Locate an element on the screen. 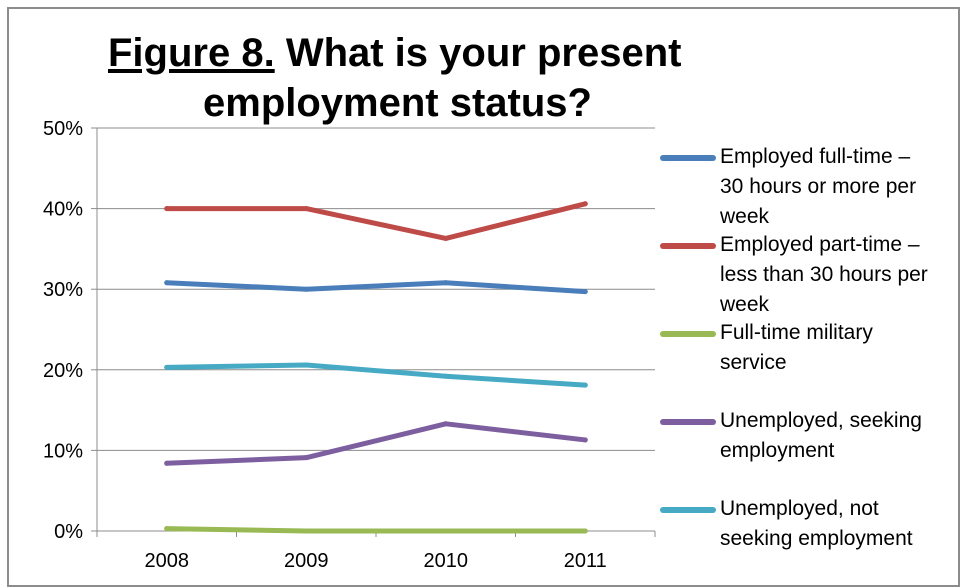 Image resolution: width=970 pixels, height=587 pixels. x-tick-label: 2010 is located at coordinates (446, 561).